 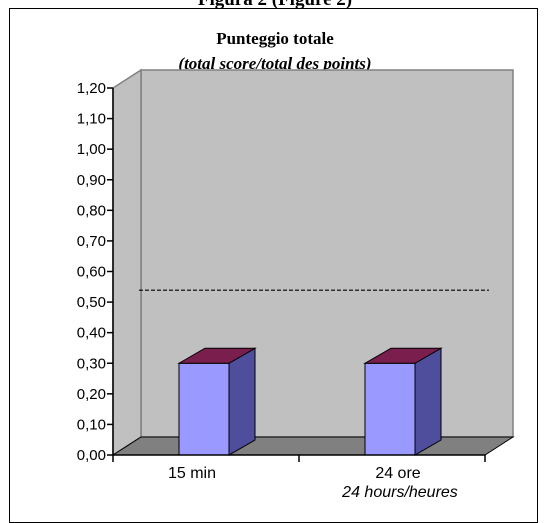 I want to click on y-tick-label: 0,20, so click(x=91, y=394).